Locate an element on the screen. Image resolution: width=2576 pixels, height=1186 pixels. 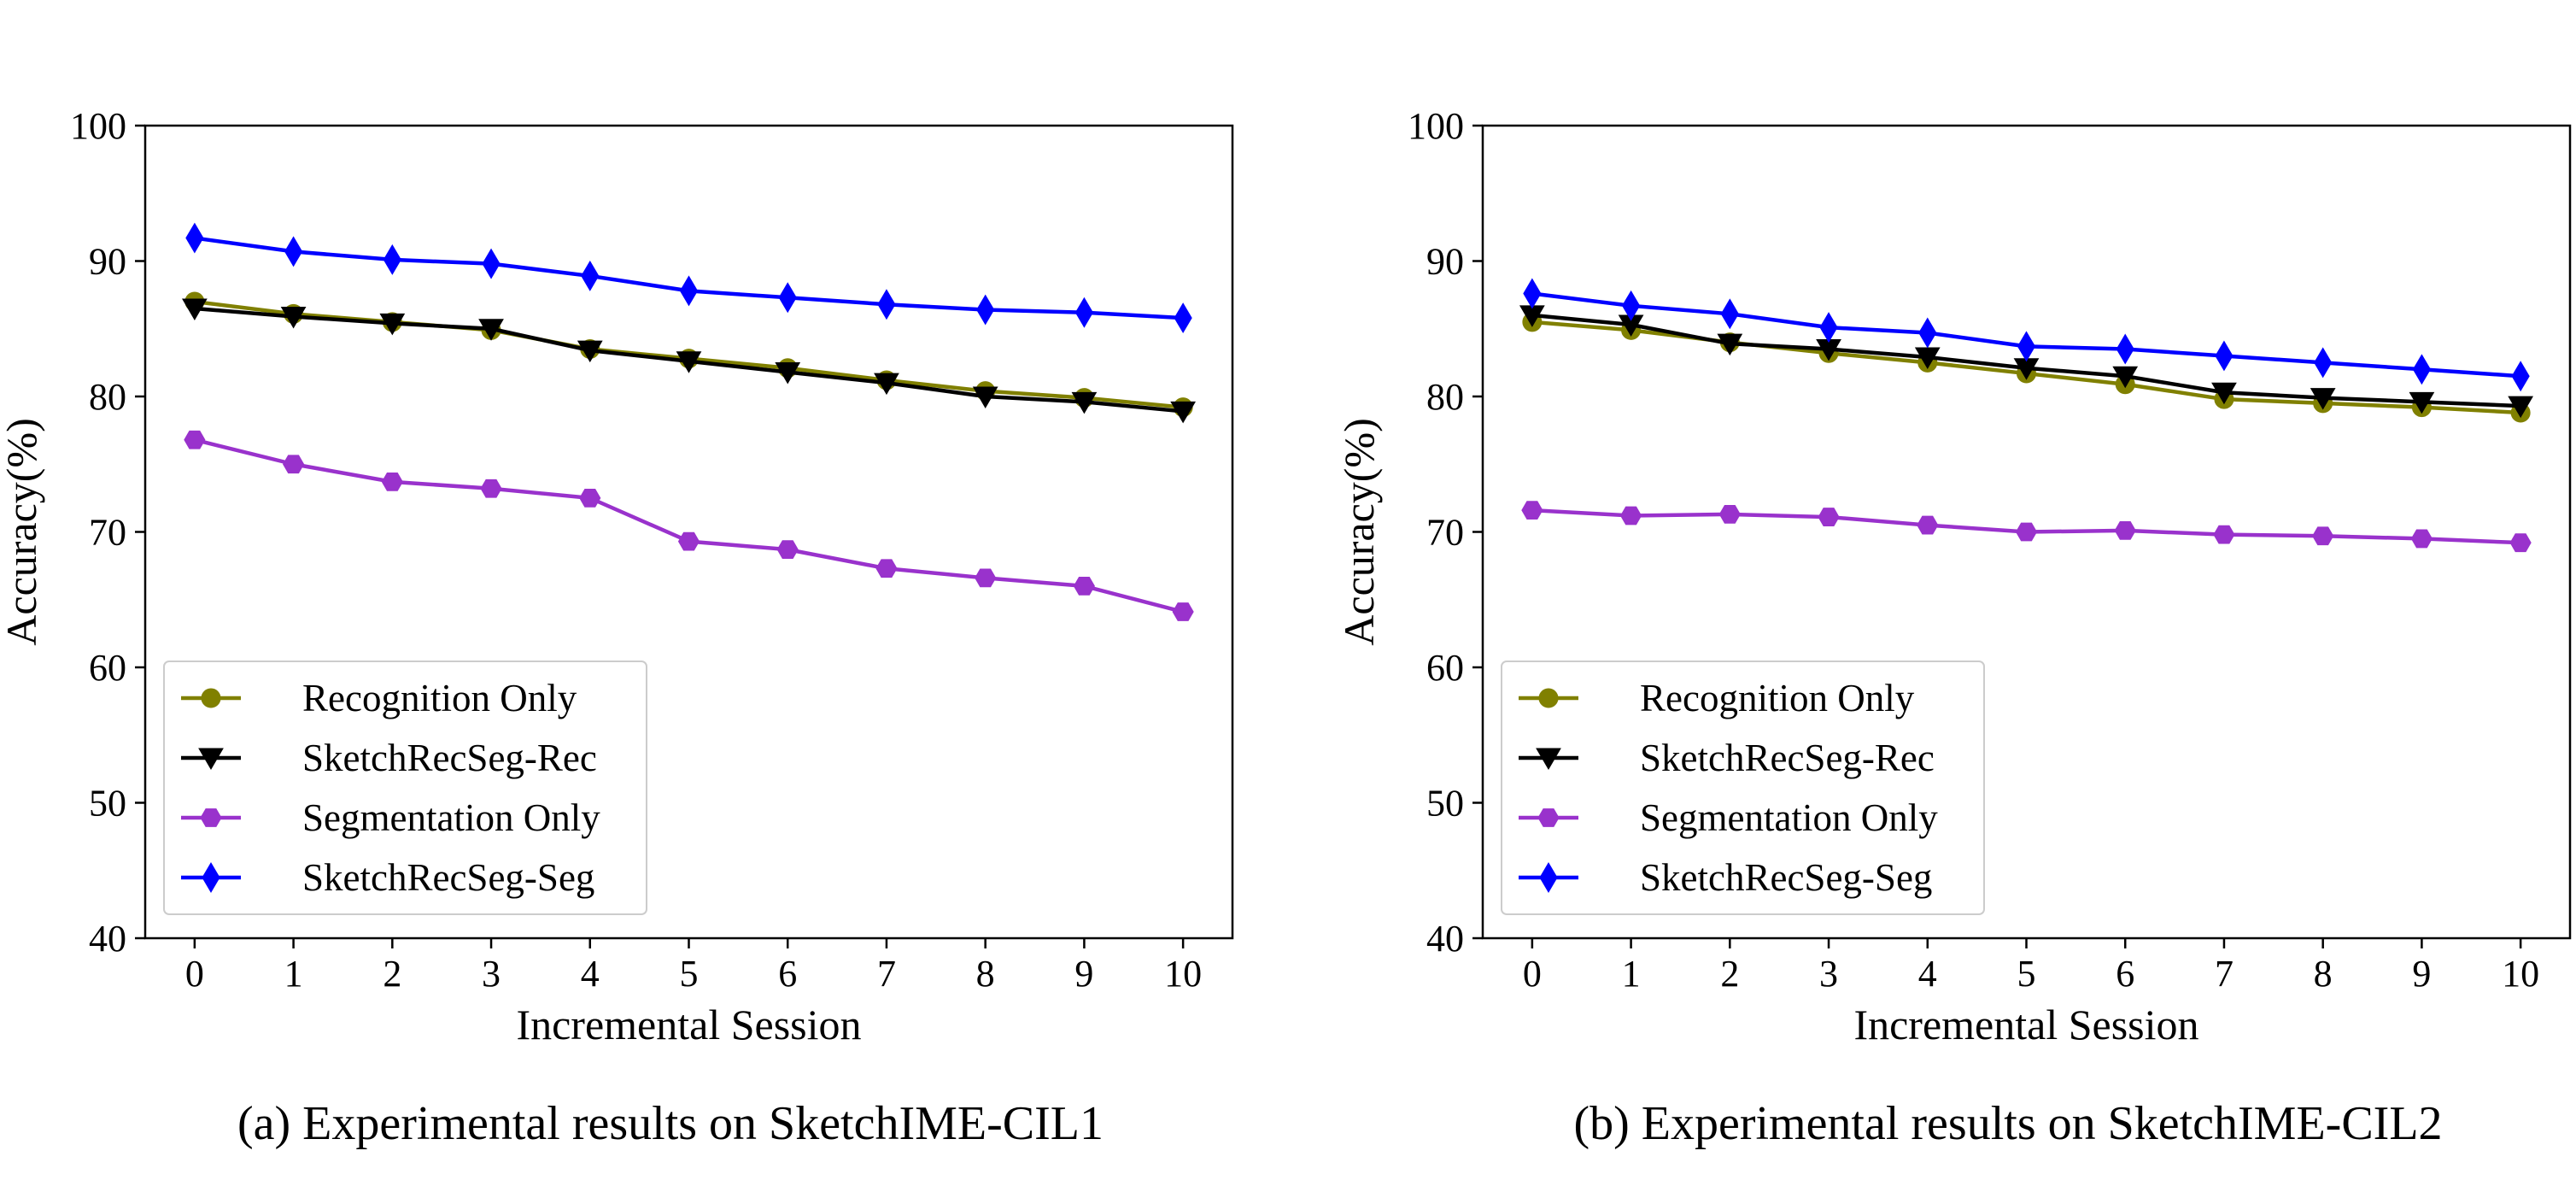
x-tick-label: 2 is located at coordinates (392, 974).